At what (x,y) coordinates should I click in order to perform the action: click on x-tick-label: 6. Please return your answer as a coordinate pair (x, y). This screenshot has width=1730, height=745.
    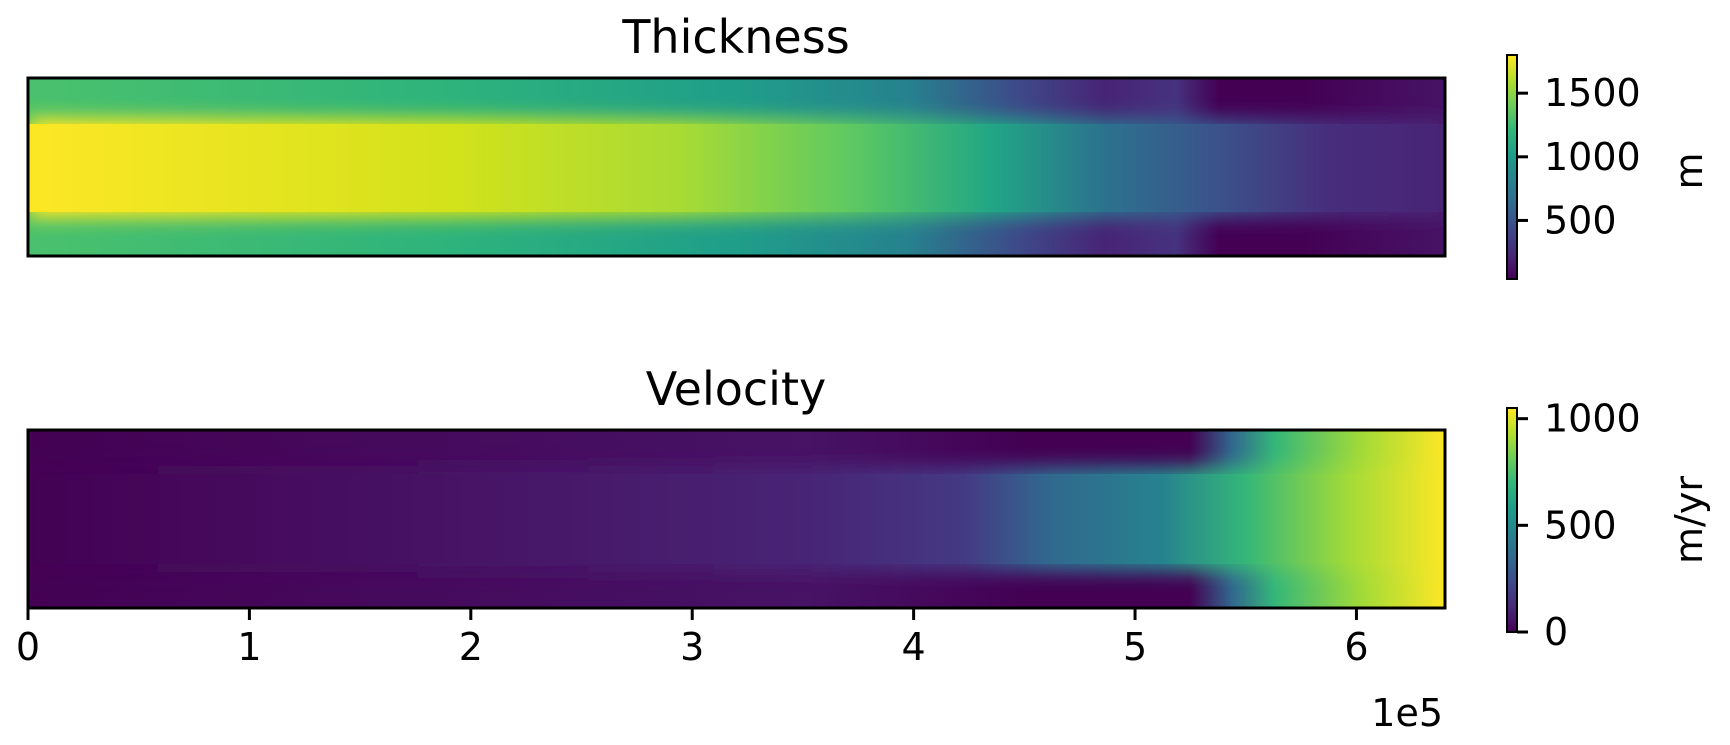
    Looking at the image, I should click on (1356, 647).